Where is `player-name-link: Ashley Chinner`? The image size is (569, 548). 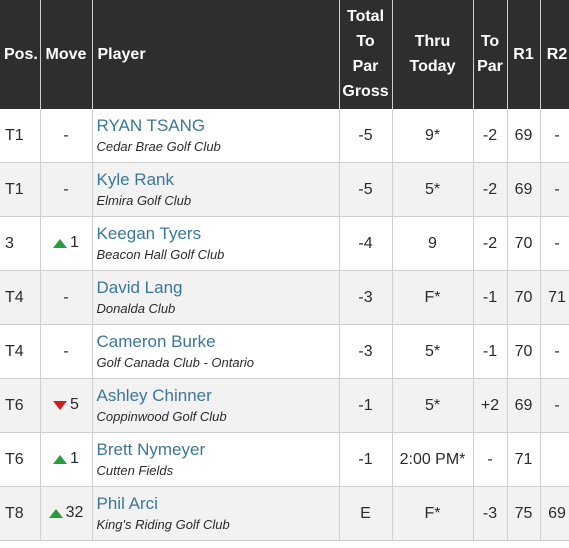 player-name-link: Ashley Chinner is located at coordinates (154, 395).